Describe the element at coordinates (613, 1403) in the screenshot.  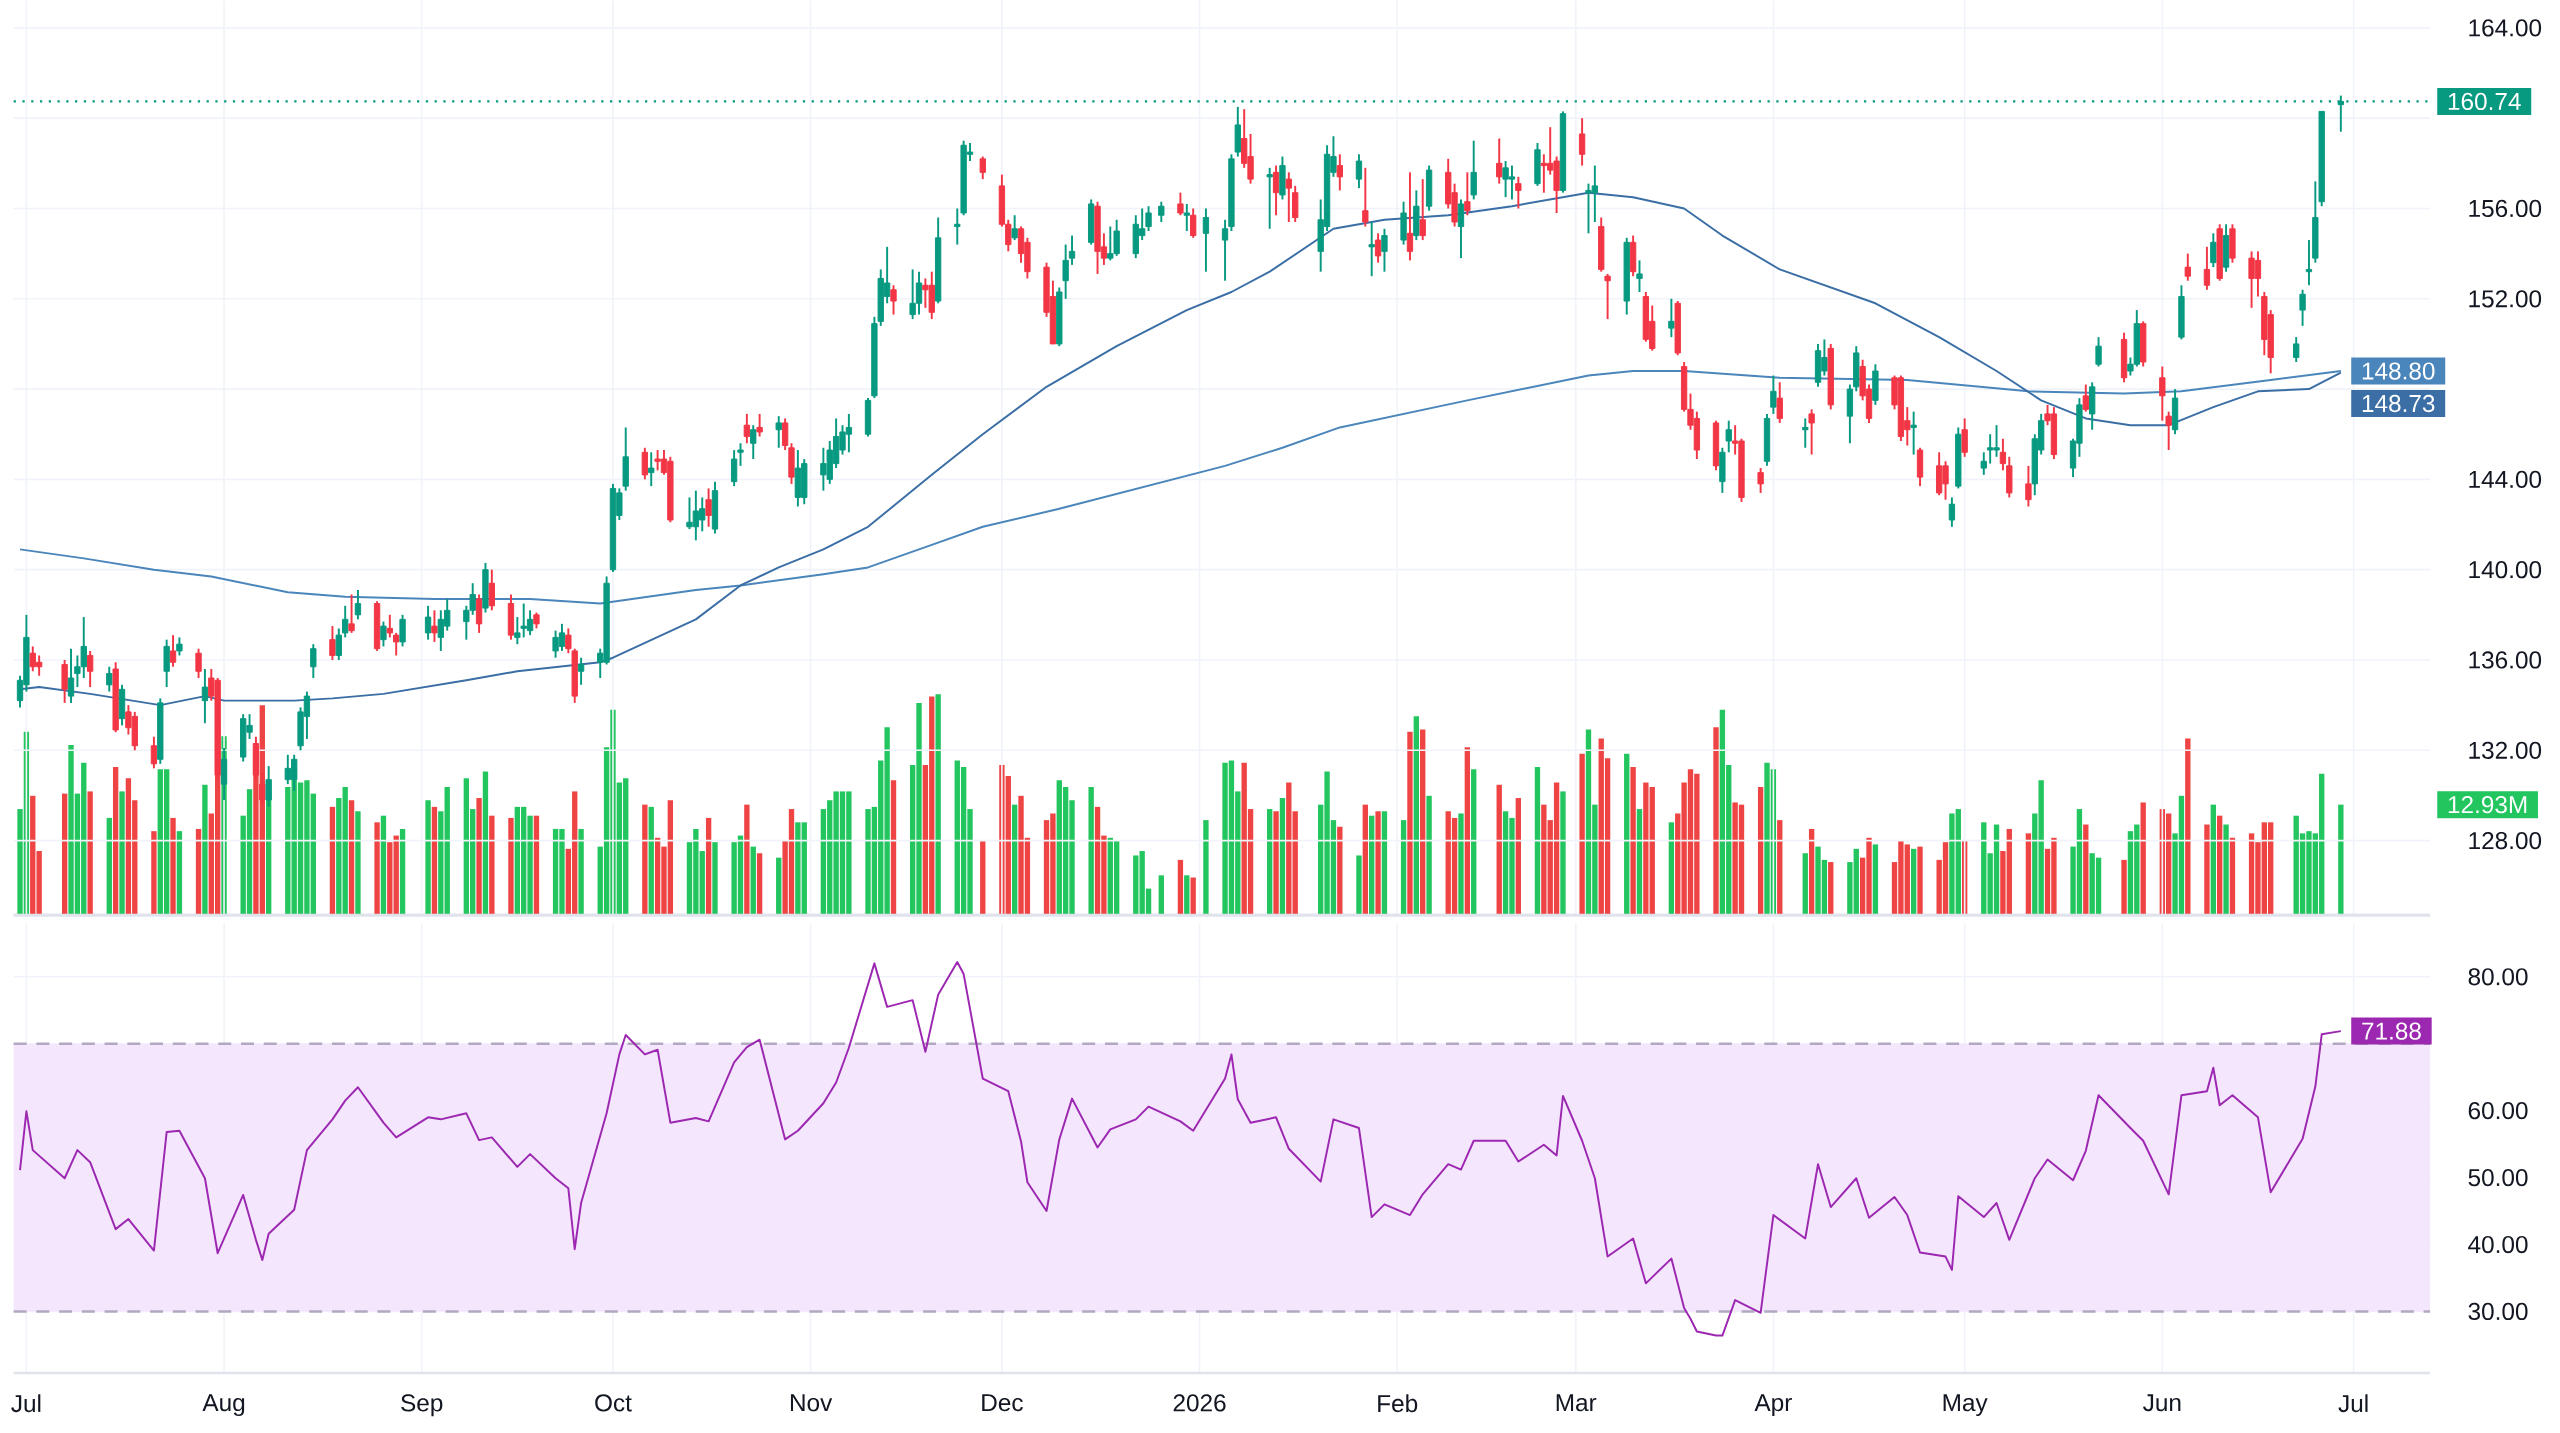
I see `x-tick-label: Oct` at that location.